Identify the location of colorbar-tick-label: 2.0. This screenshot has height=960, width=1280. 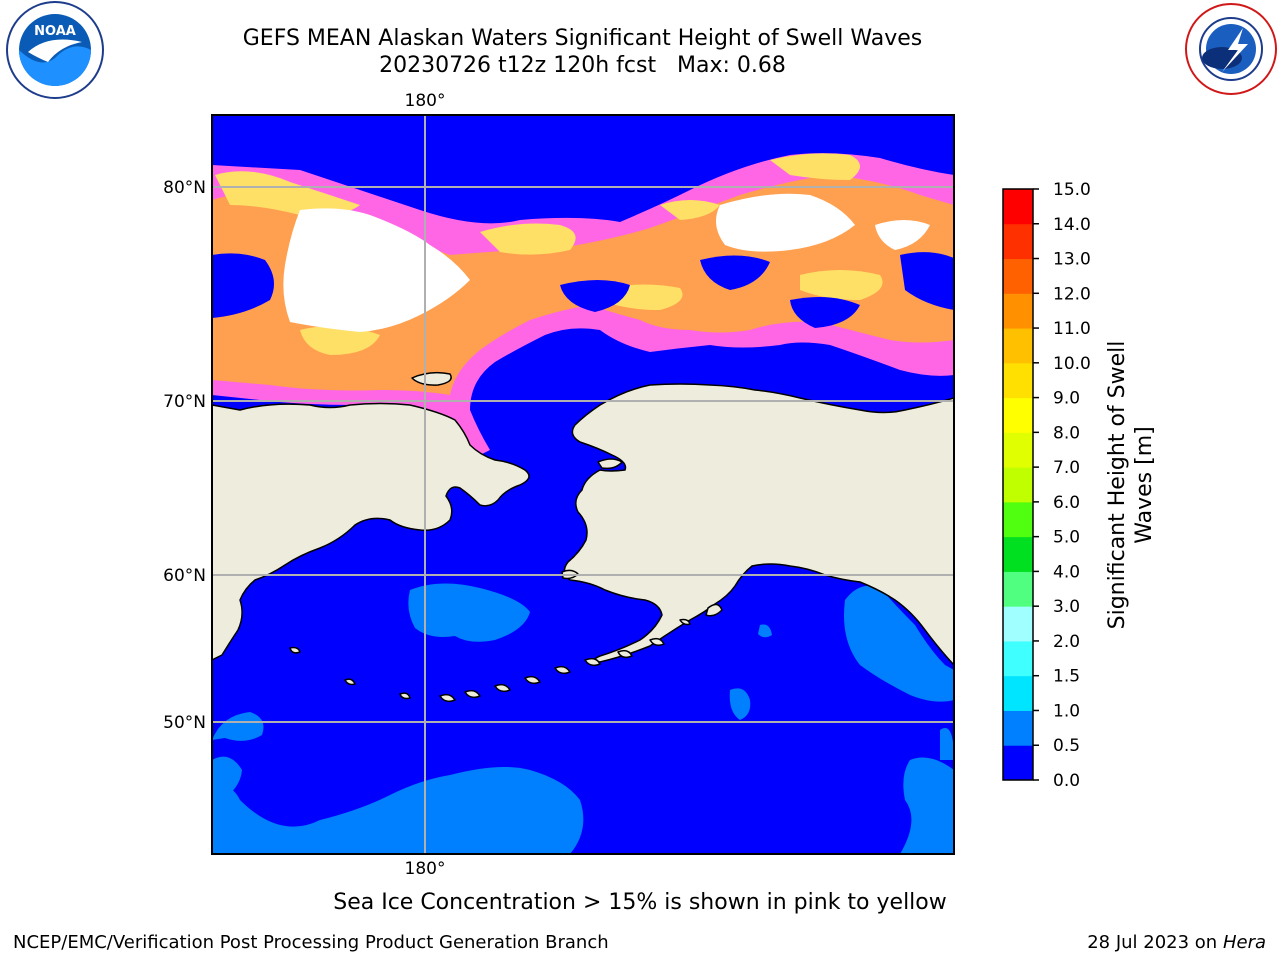
(1066, 642).